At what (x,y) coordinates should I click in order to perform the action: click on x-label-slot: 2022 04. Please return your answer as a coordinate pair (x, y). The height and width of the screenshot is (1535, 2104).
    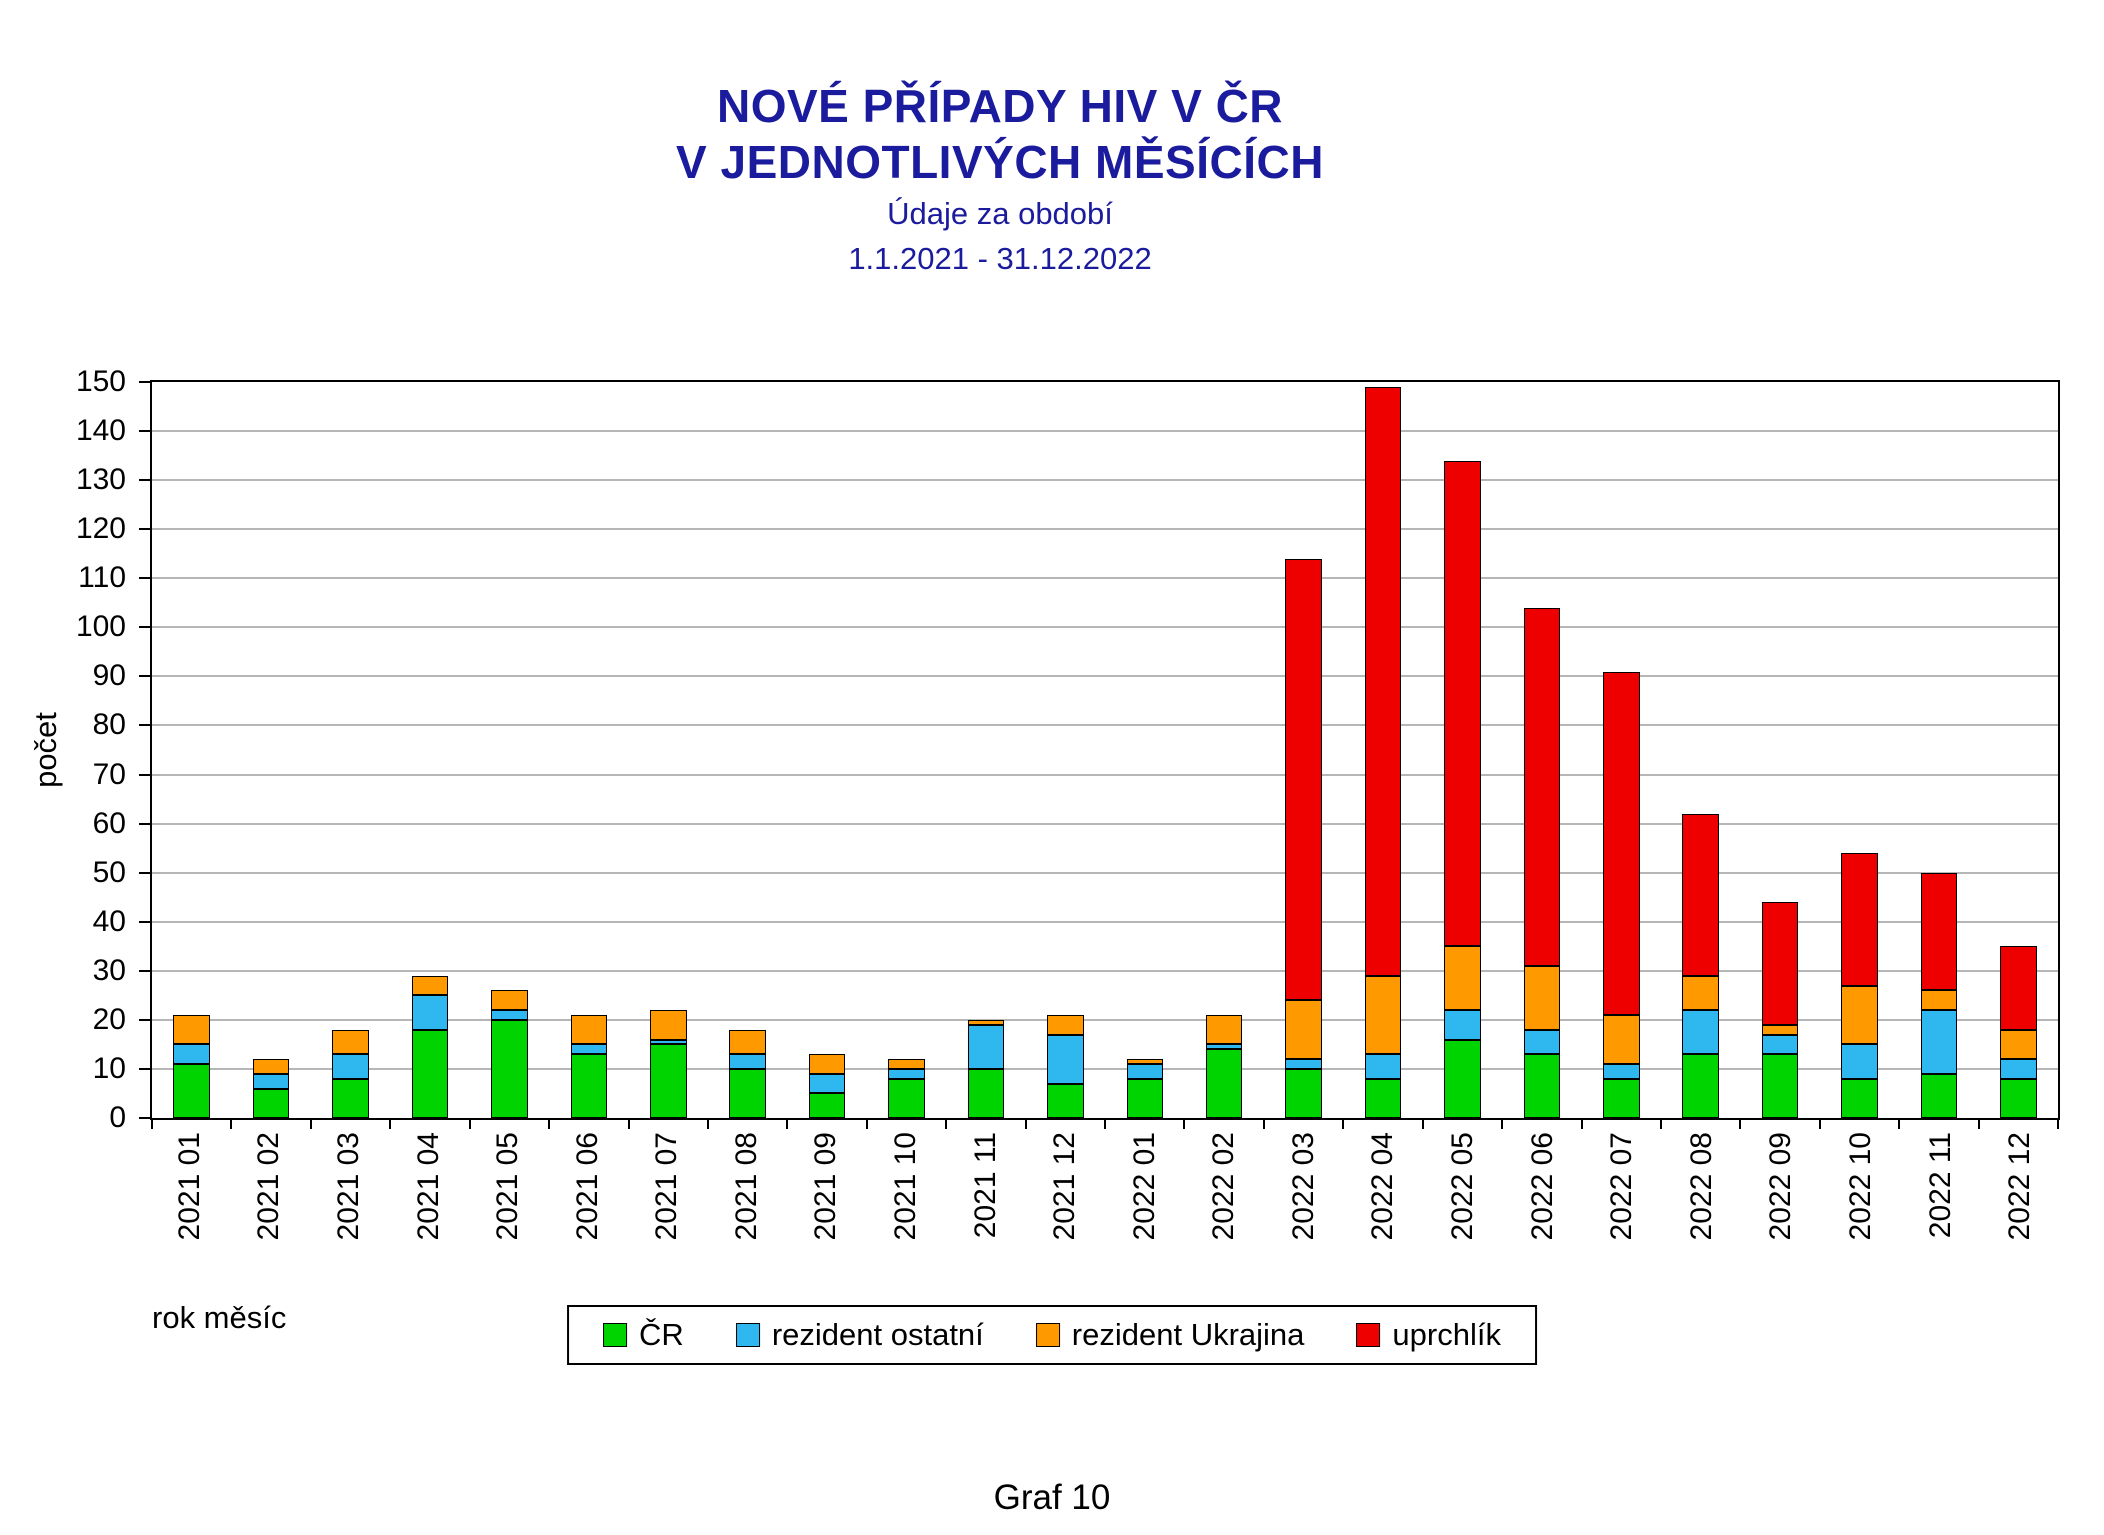
    Looking at the image, I should click on (1384, 1207).